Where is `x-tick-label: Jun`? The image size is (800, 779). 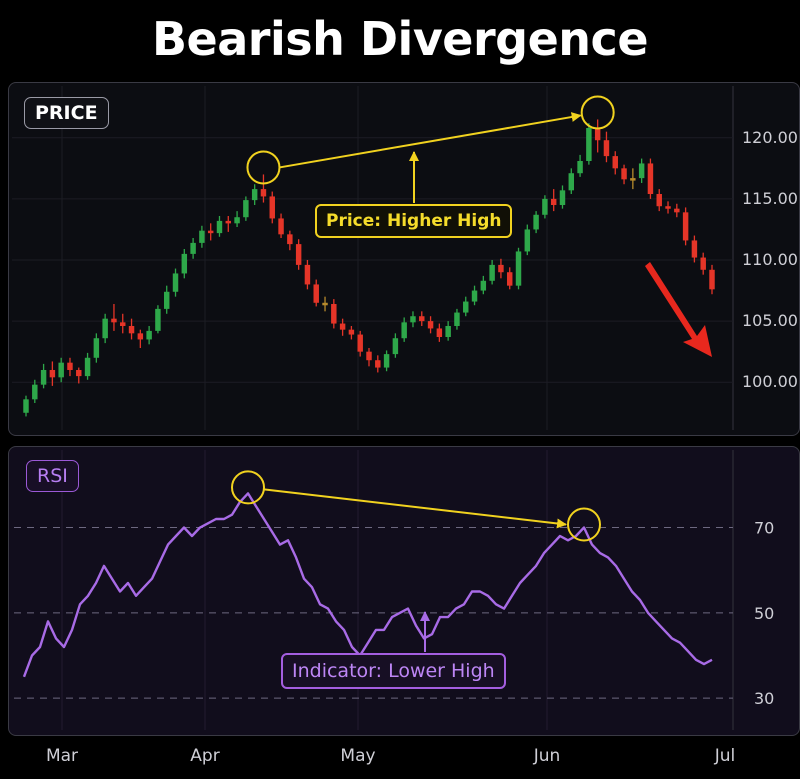 x-tick-label: Jun is located at coordinates (547, 756).